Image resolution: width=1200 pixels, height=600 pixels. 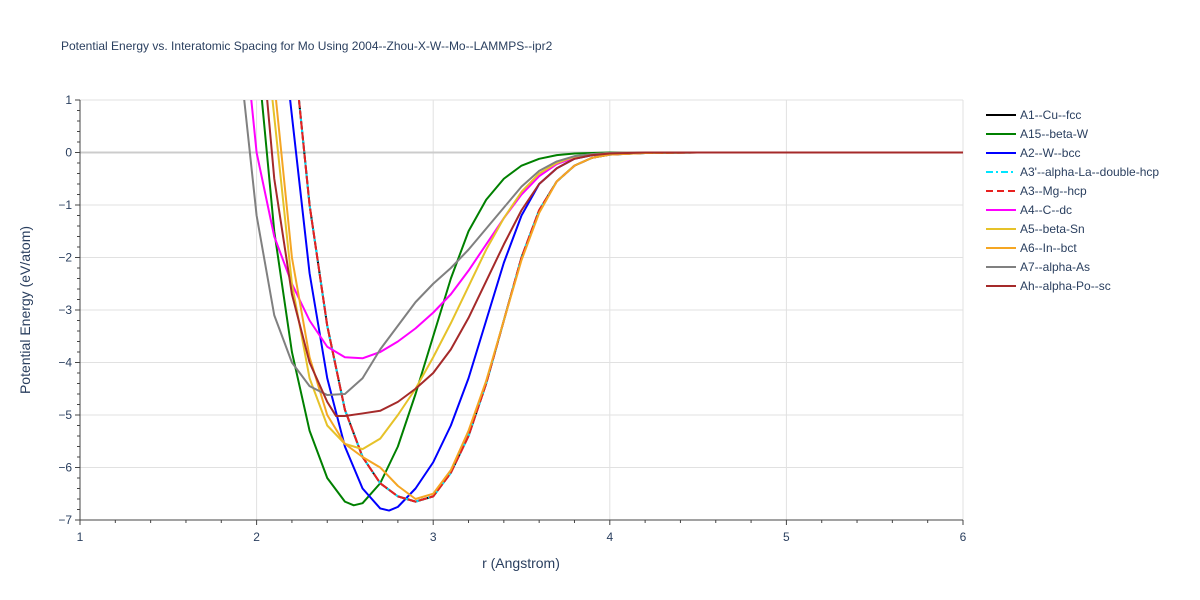 I want to click on legend-label: Ah--alpha-Po--sc, so click(x=1065, y=286).